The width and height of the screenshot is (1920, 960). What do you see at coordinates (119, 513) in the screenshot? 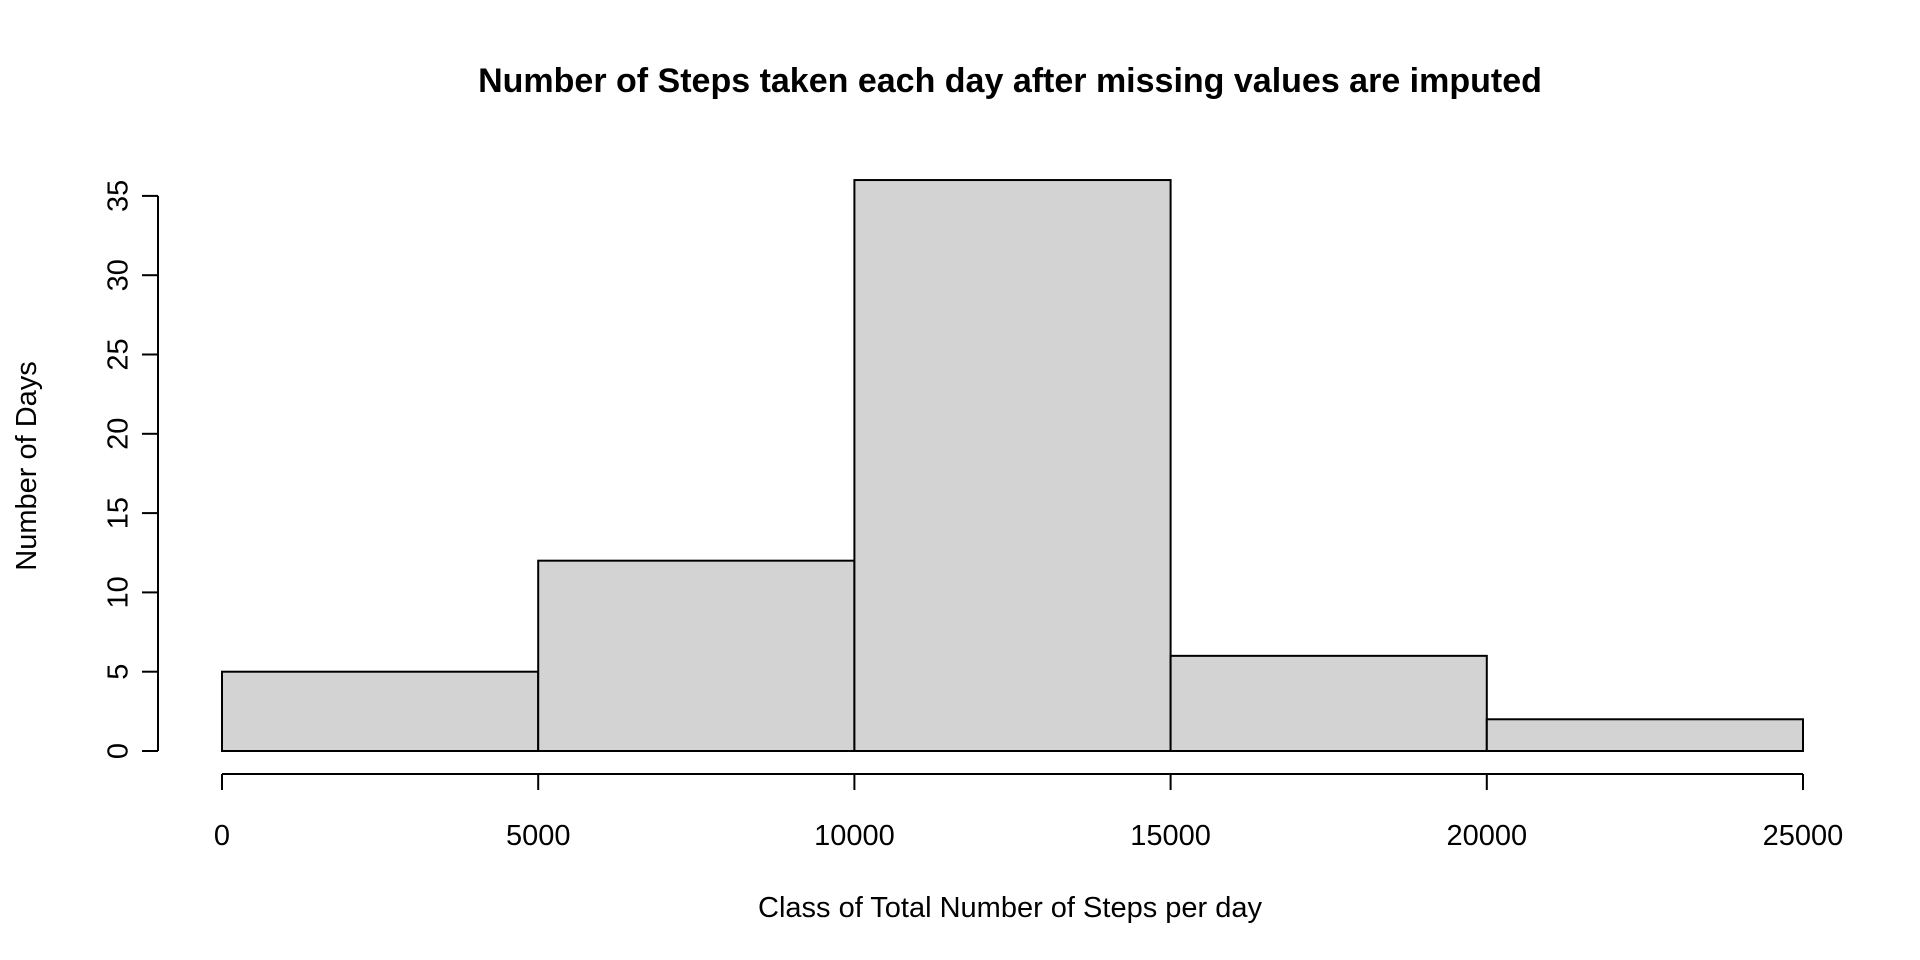
I see `y-tick-label-3: 15` at bounding box center [119, 513].